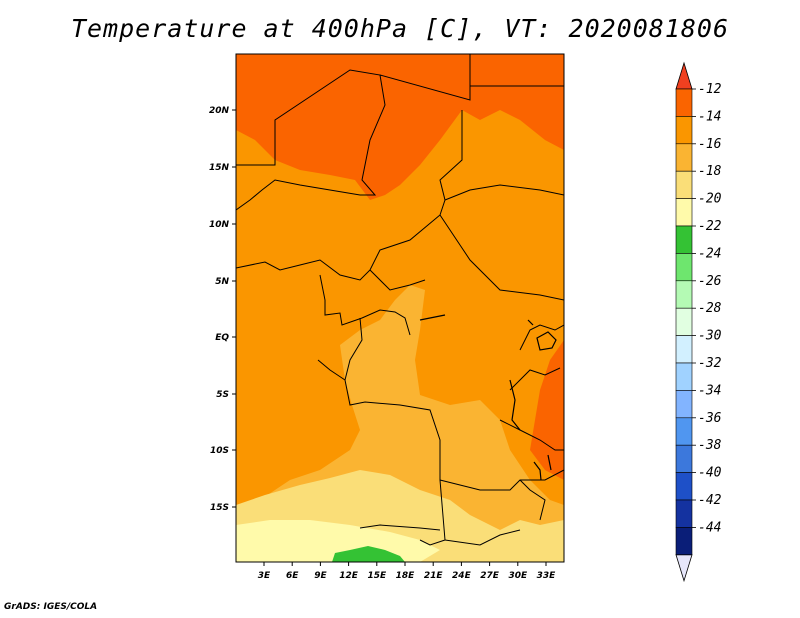  Describe the element at coordinates (547, 576) in the screenshot. I see `lon-tick-label: 33E` at that location.